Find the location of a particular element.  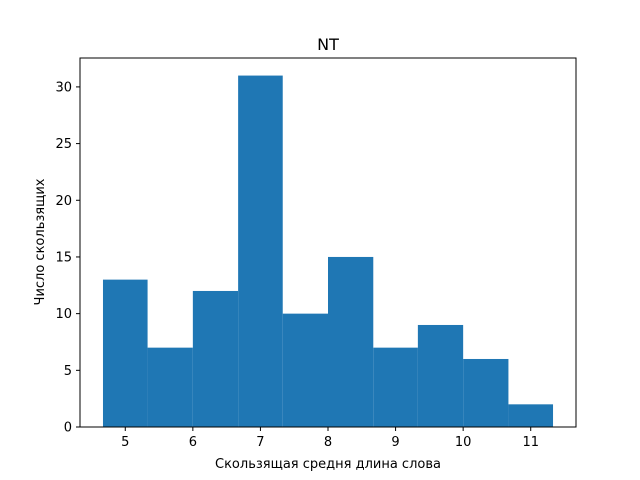

x-tick-label-3: 8 is located at coordinates (328, 442).